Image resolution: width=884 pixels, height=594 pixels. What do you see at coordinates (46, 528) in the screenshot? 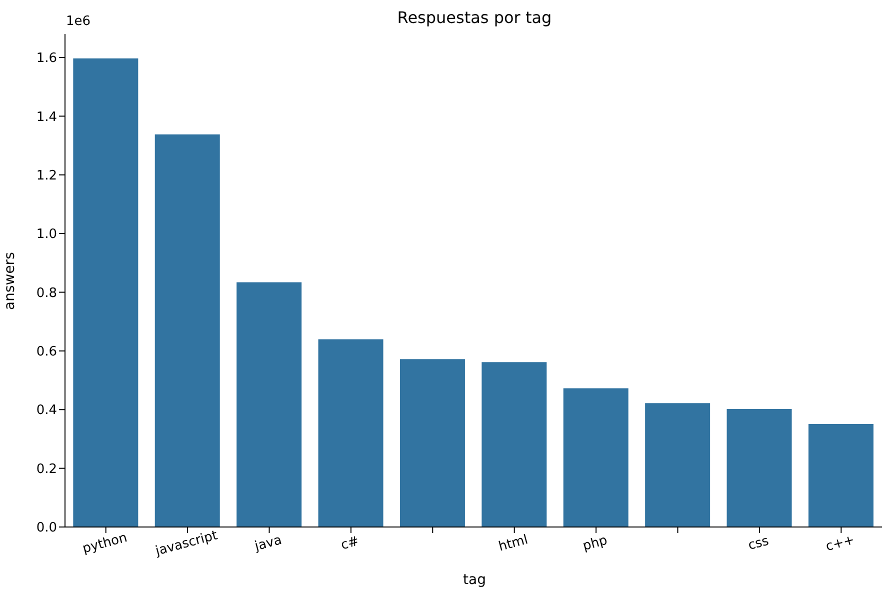
I see `y-tick-label: 0.0` at bounding box center [46, 528].